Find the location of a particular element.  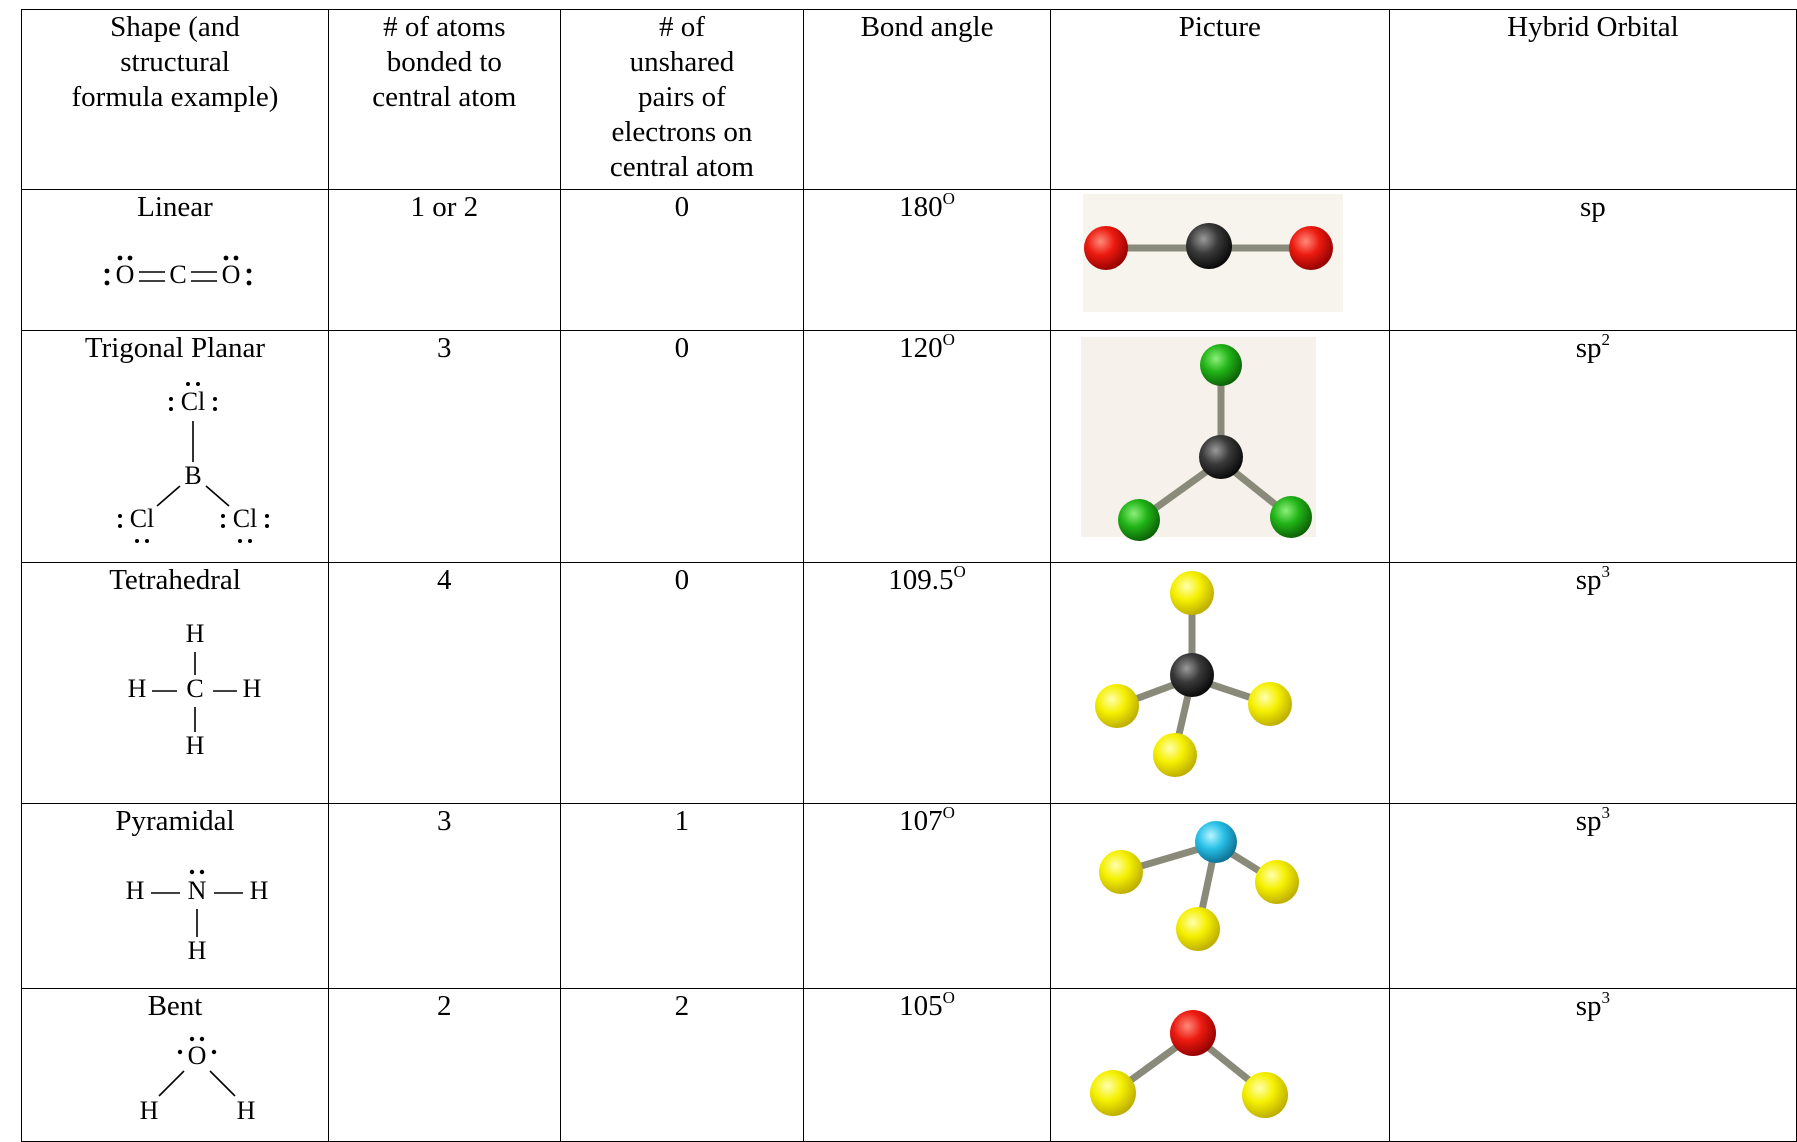

header-cell: Shape (and structural formula example) is located at coordinates (175, 99).